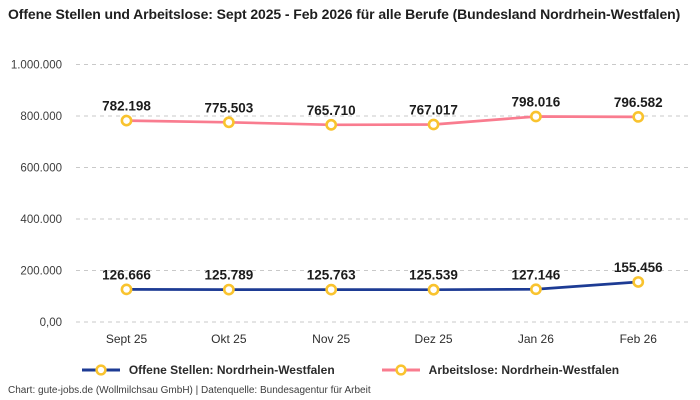  Describe the element at coordinates (535, 102) in the screenshot. I see `data-point-label: 798.016` at that location.